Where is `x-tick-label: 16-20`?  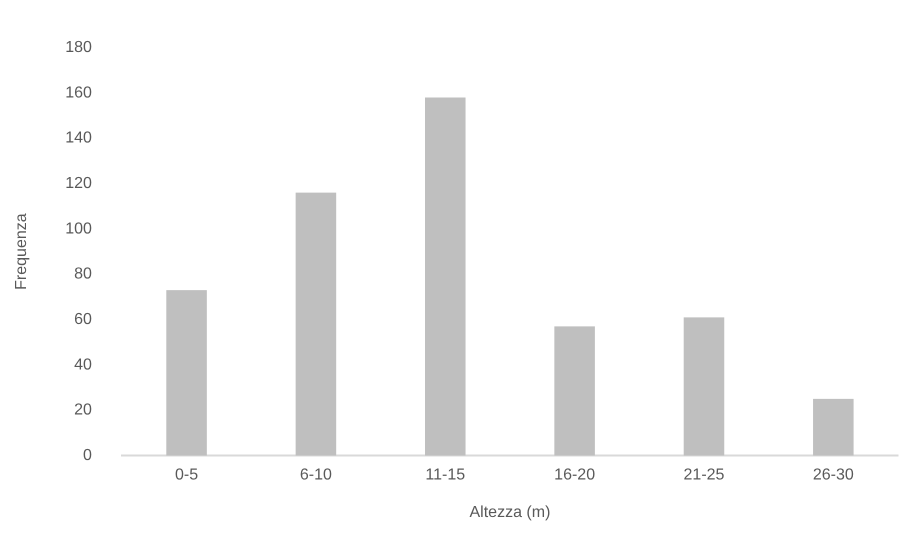
x-tick-label: 16-20 is located at coordinates (575, 475).